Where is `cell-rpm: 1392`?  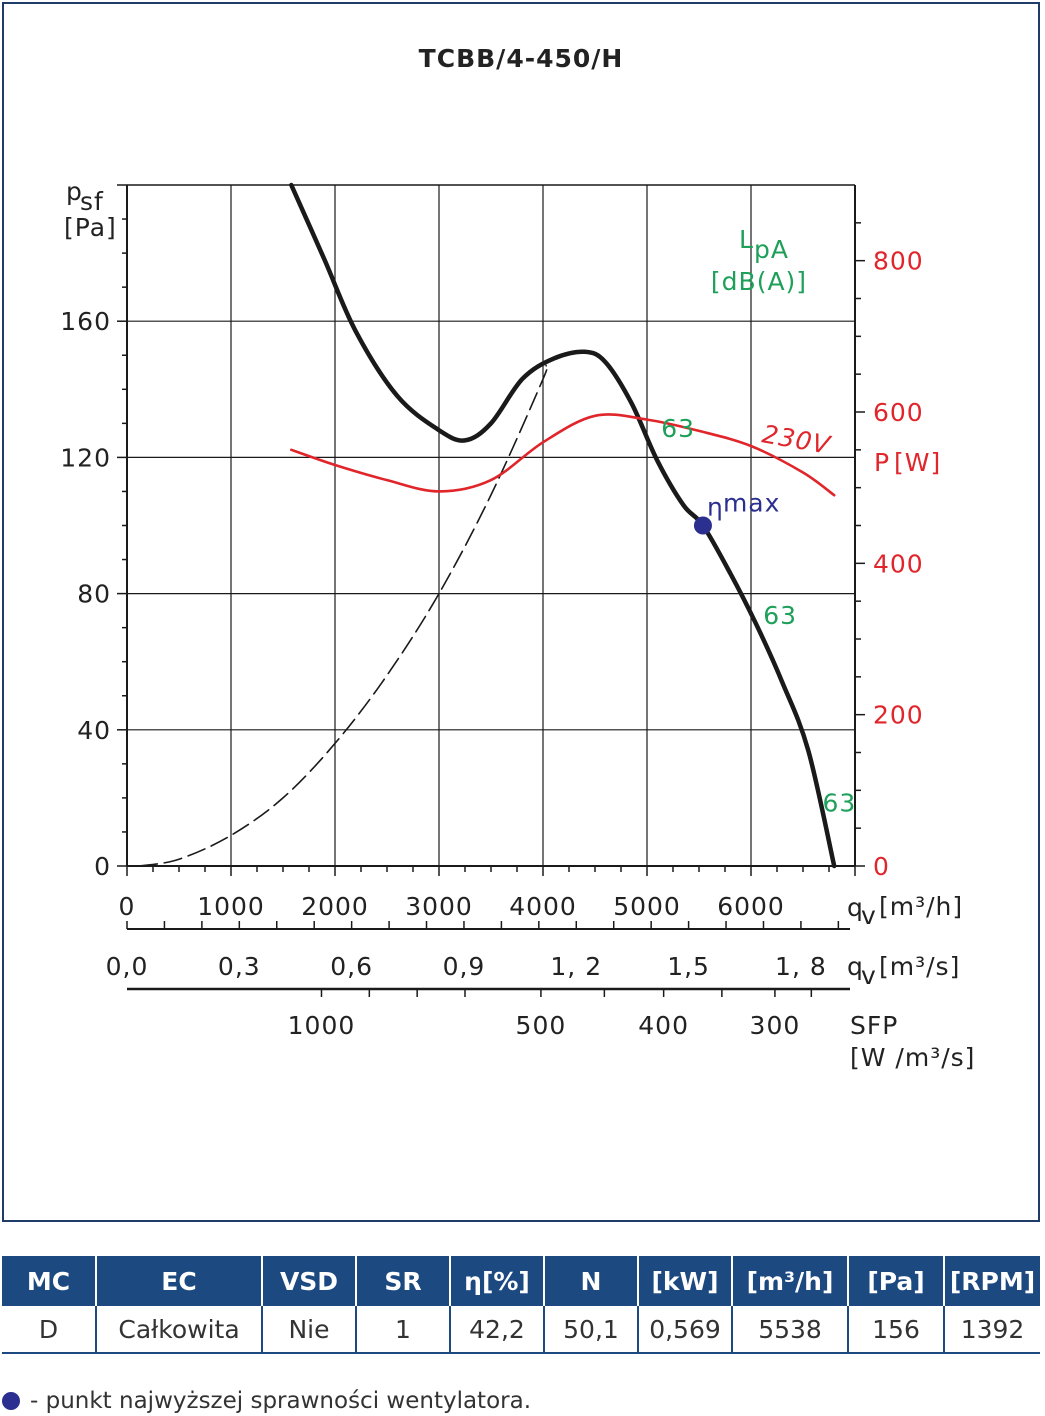
cell-rpm: 1392 is located at coordinates (992, 1330).